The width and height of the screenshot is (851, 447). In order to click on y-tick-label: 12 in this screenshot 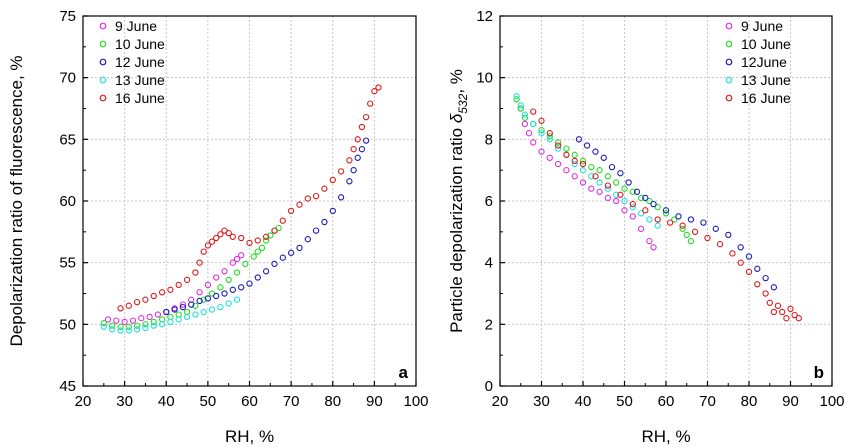, I will do `click(484, 16)`.